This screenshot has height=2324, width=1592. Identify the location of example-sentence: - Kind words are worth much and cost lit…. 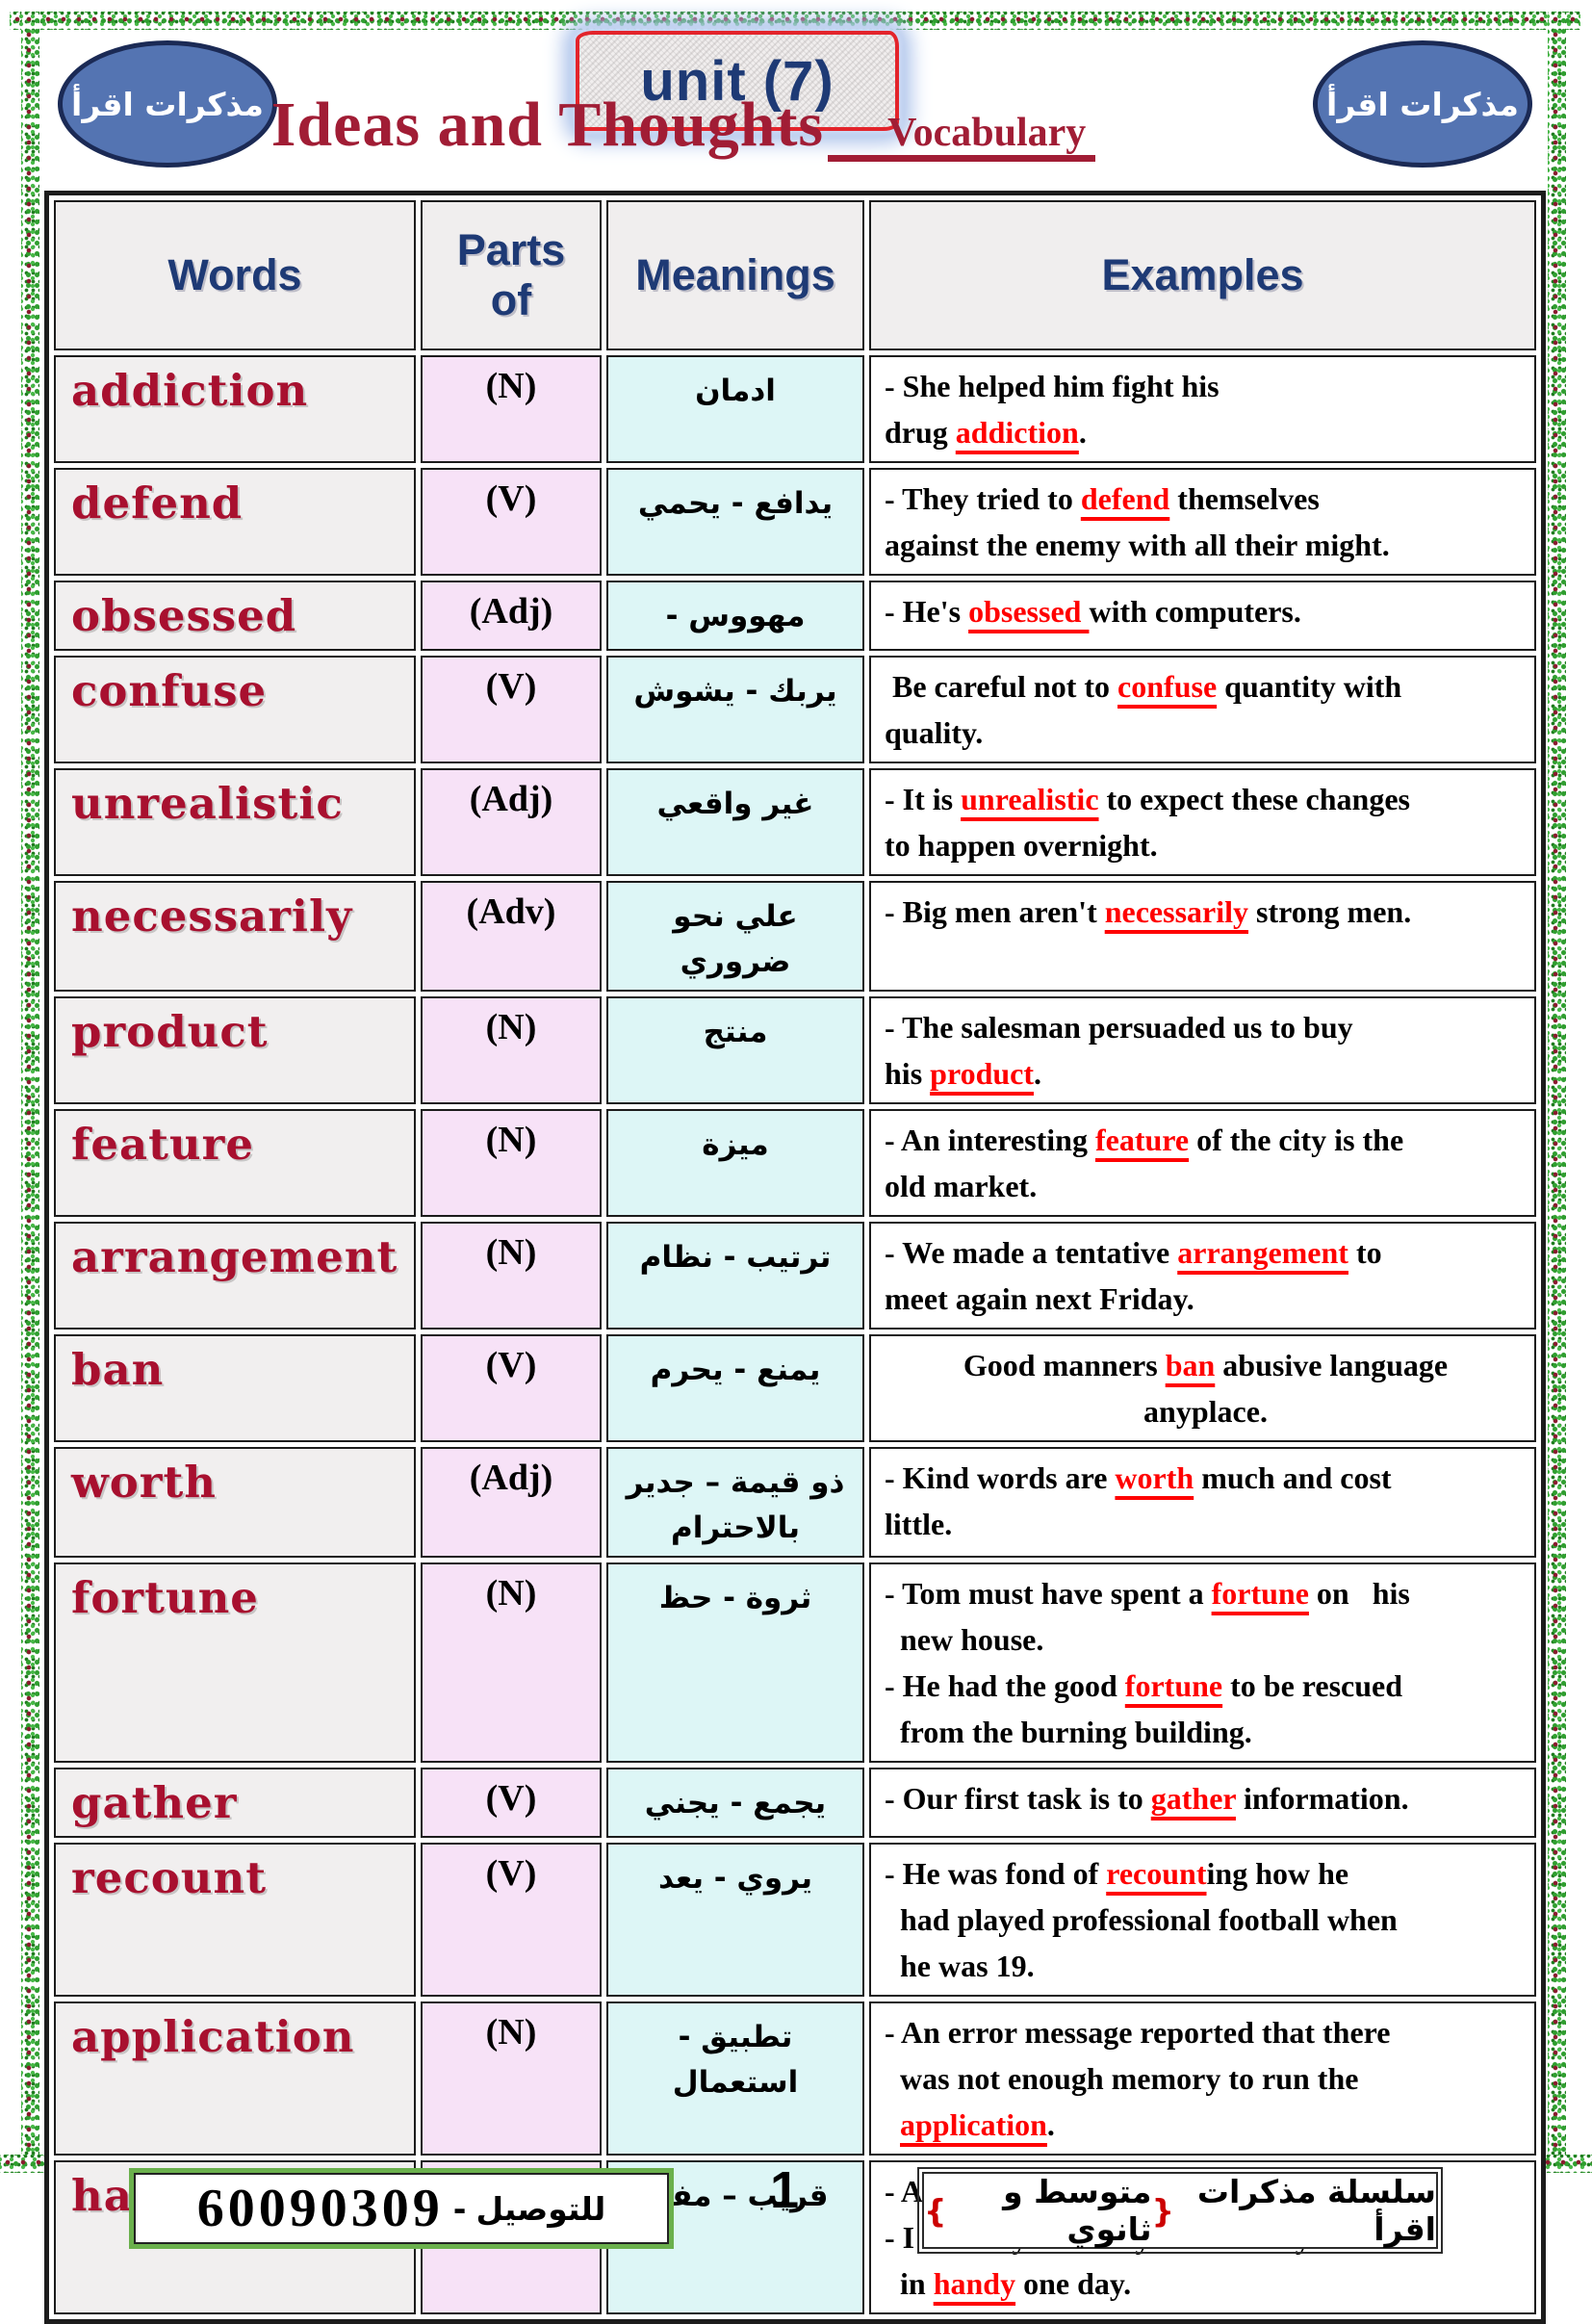
(1138, 1500).